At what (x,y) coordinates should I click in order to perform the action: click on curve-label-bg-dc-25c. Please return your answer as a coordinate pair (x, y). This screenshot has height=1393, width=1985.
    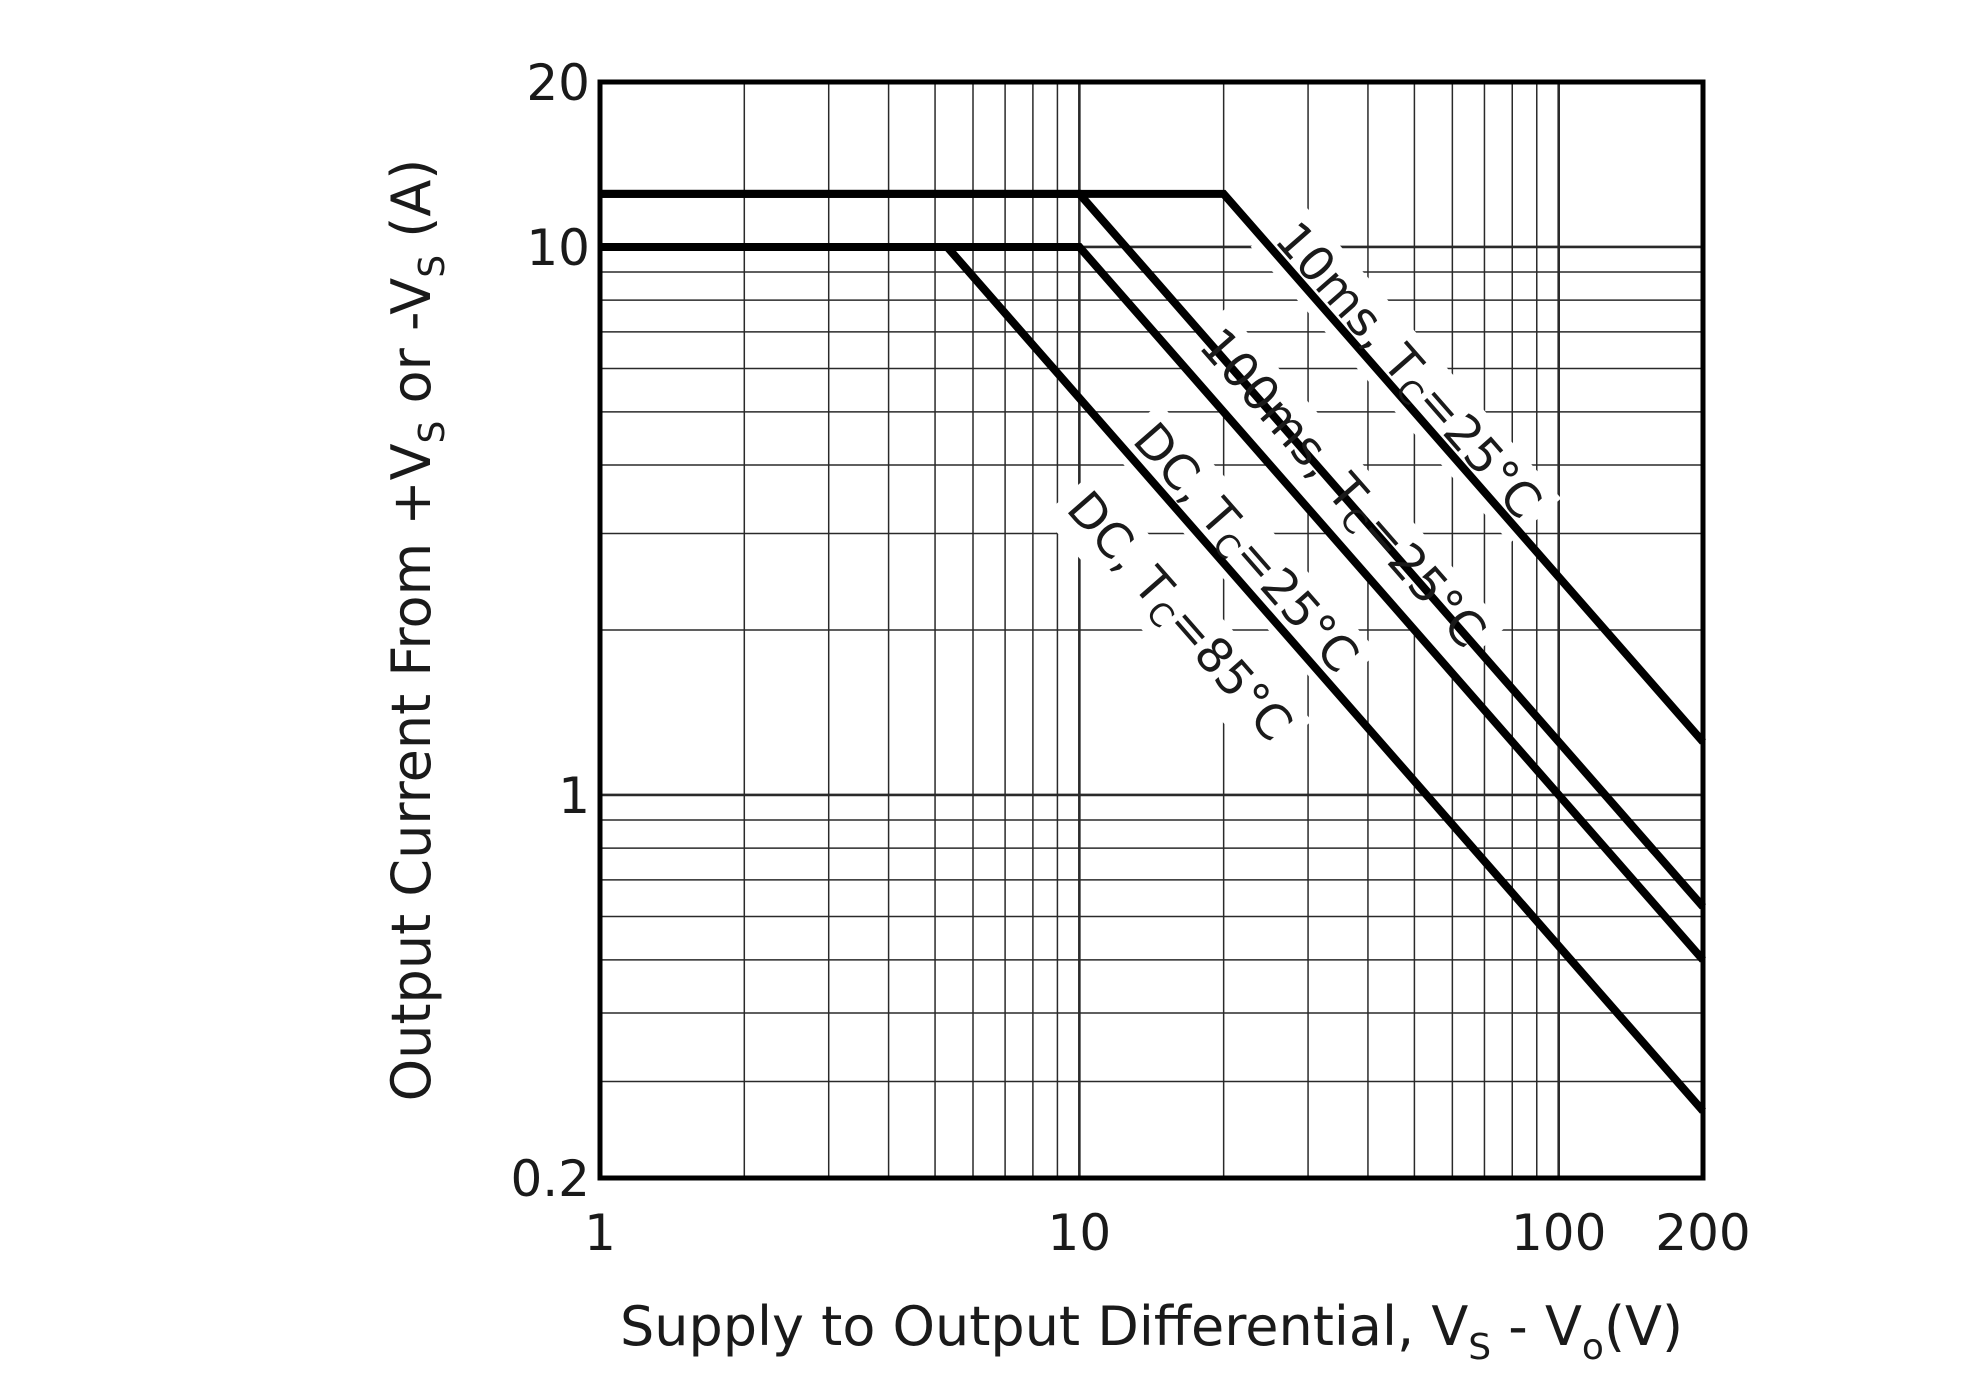
    Looking at the image, I should click on (1243, 550).